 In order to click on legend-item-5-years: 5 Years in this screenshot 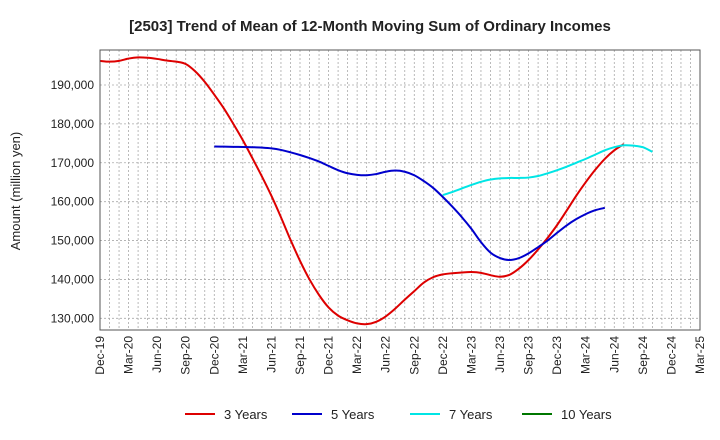, I will do `click(333, 414)`.